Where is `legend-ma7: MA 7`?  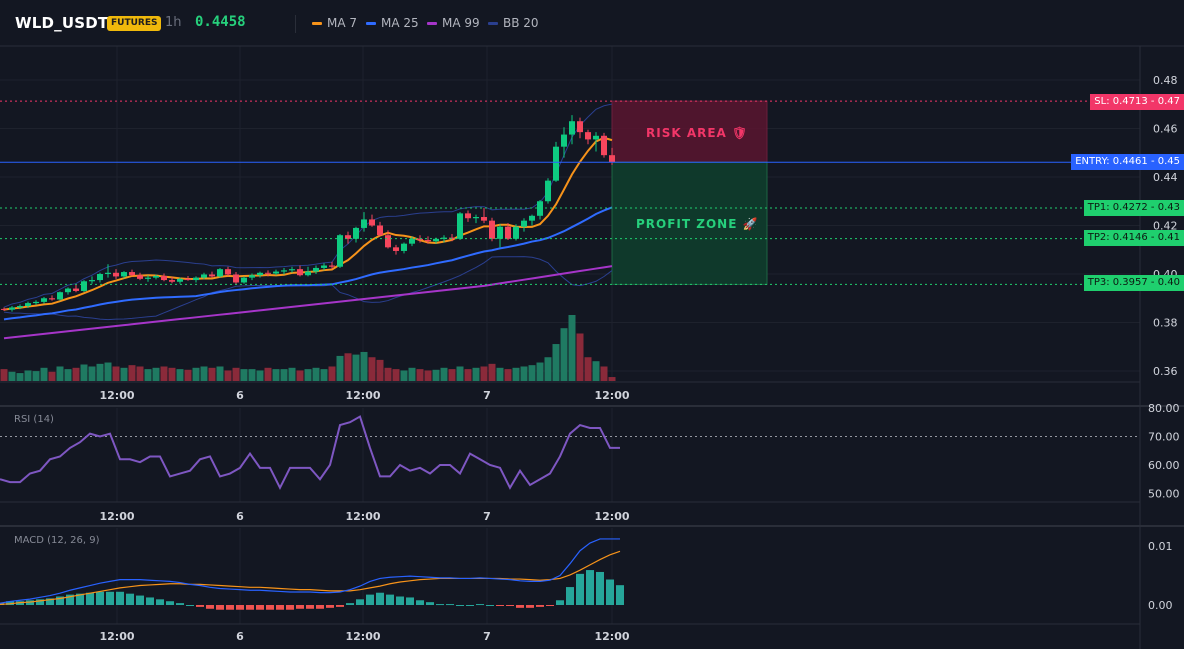
legend-ma7: MA 7 is located at coordinates (334, 23).